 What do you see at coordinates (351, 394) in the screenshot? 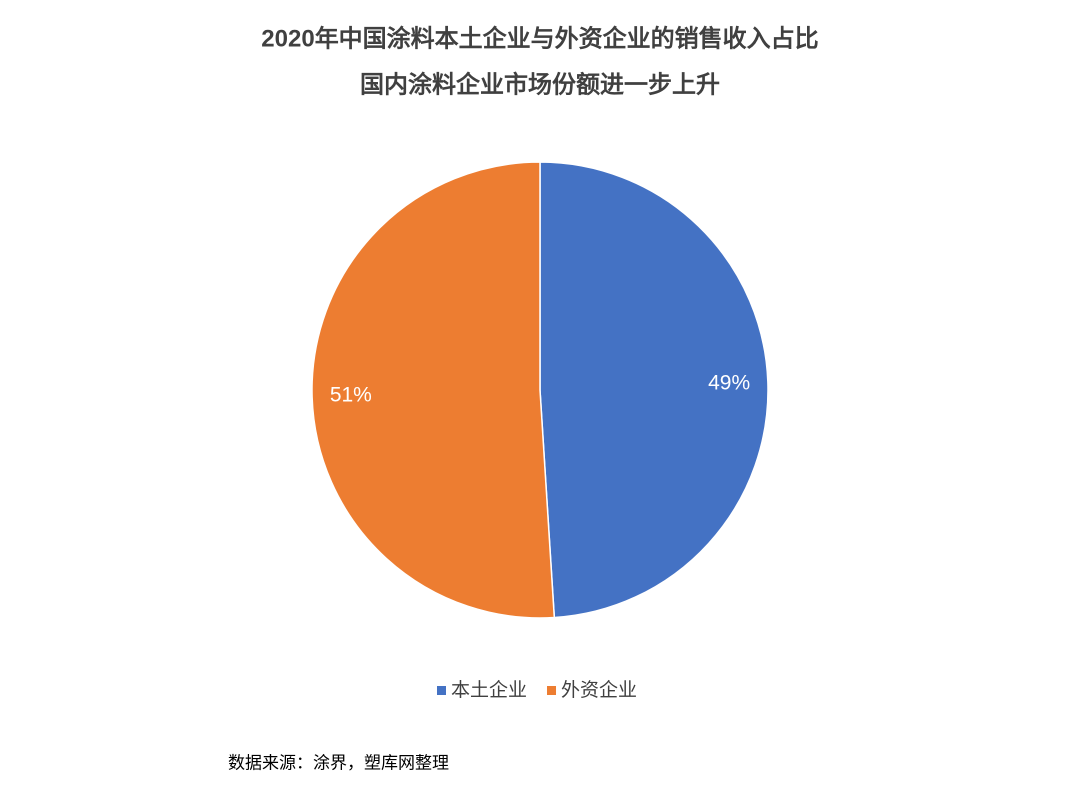
I see `data-label: 51%` at bounding box center [351, 394].